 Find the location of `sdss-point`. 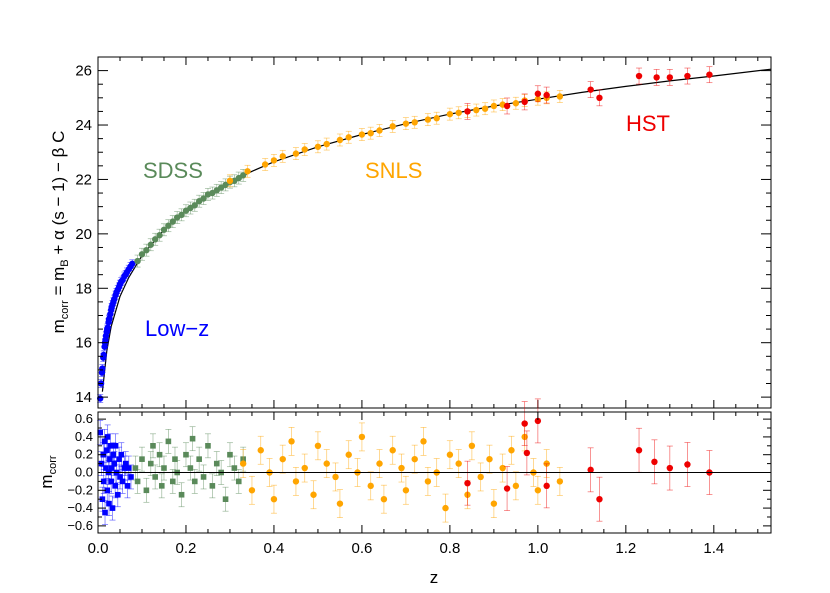

sdss-point is located at coordinates (137, 261).